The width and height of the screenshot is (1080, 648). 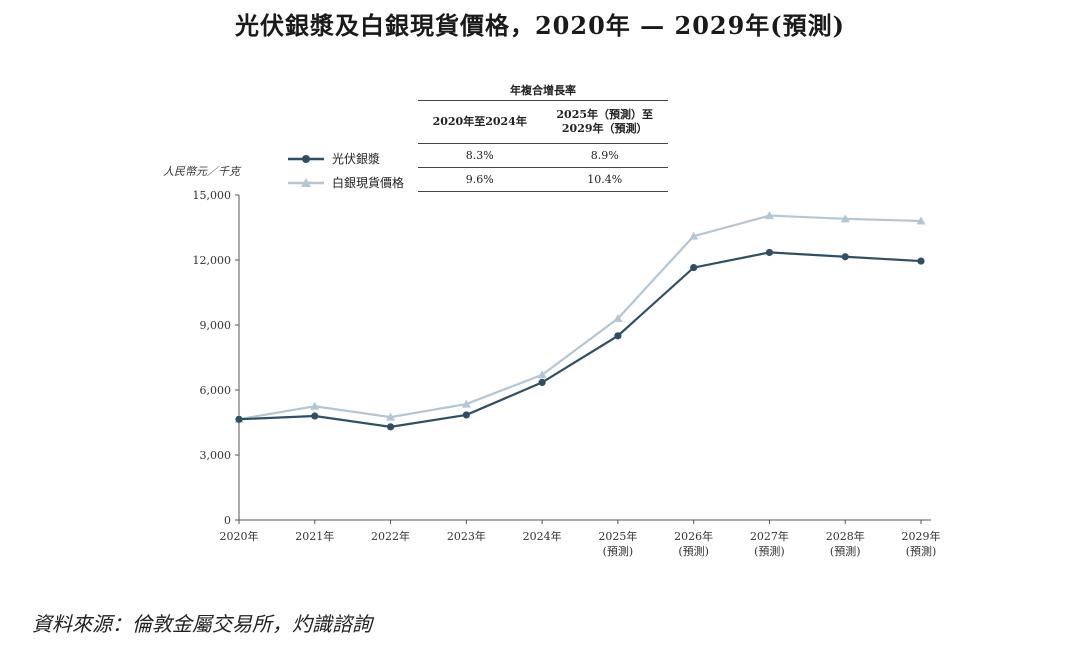 I want to click on cagr-header: 年複合增長率, so click(x=543, y=90).